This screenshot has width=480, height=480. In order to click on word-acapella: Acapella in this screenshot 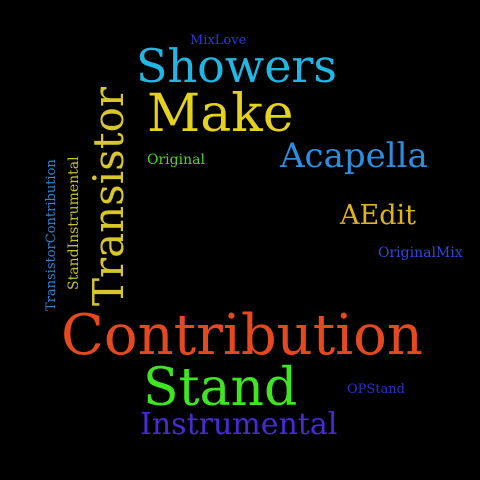, I will do `click(354, 156)`.